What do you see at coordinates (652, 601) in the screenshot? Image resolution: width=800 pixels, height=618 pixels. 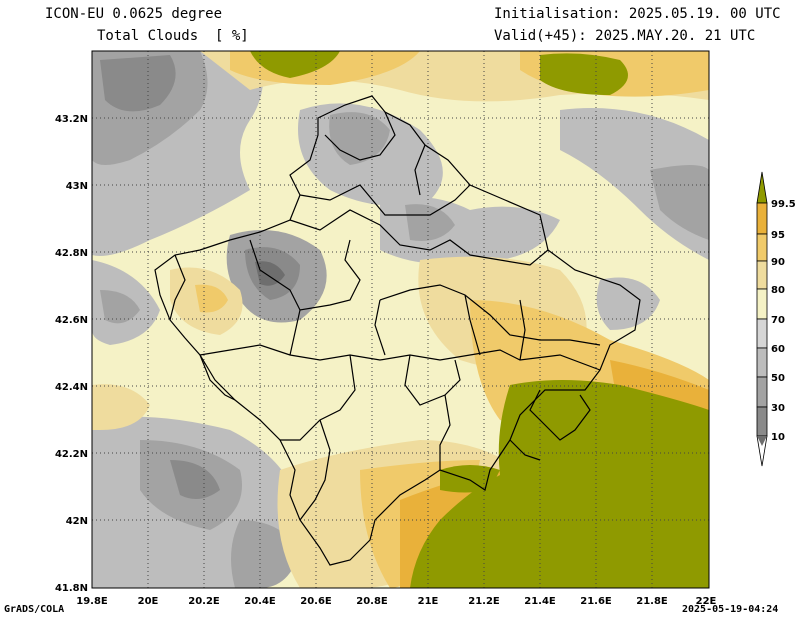 I see `lon-label: 21.8E` at bounding box center [652, 601].